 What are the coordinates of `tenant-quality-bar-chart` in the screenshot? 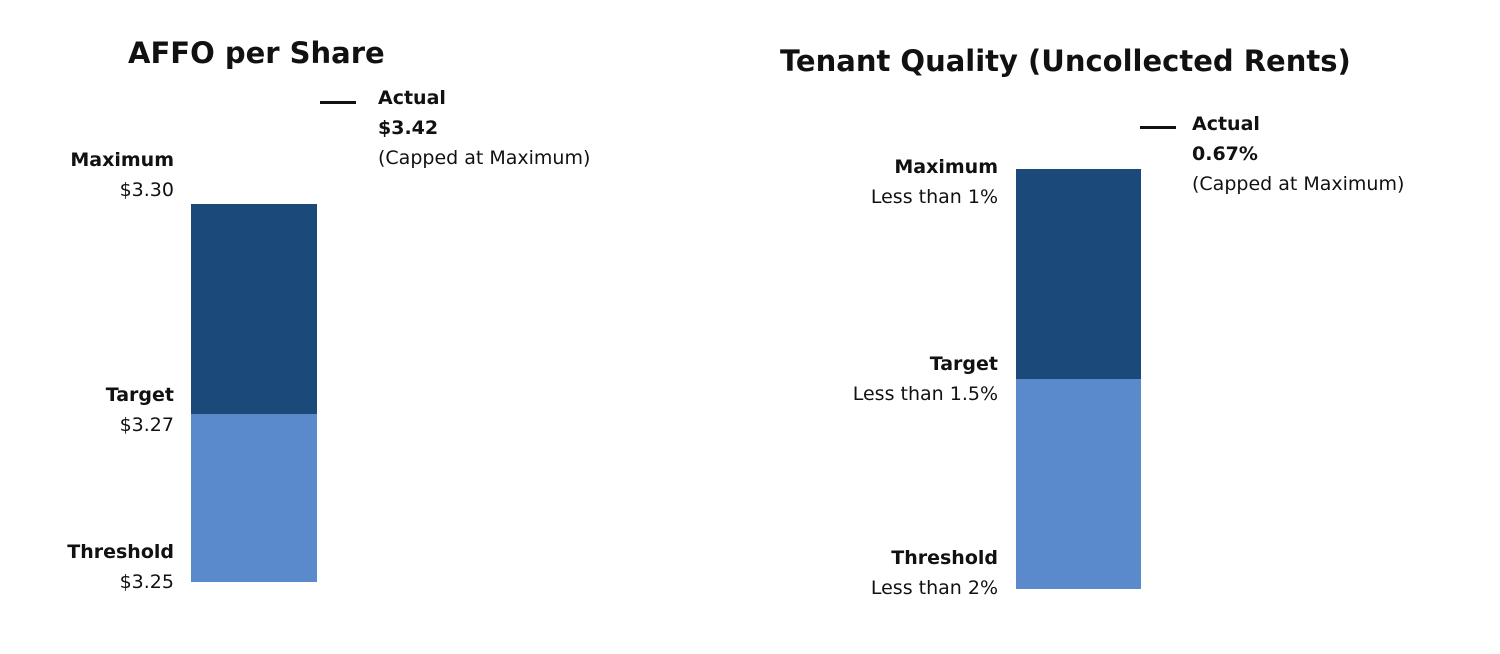 It's located at (1078, 379).